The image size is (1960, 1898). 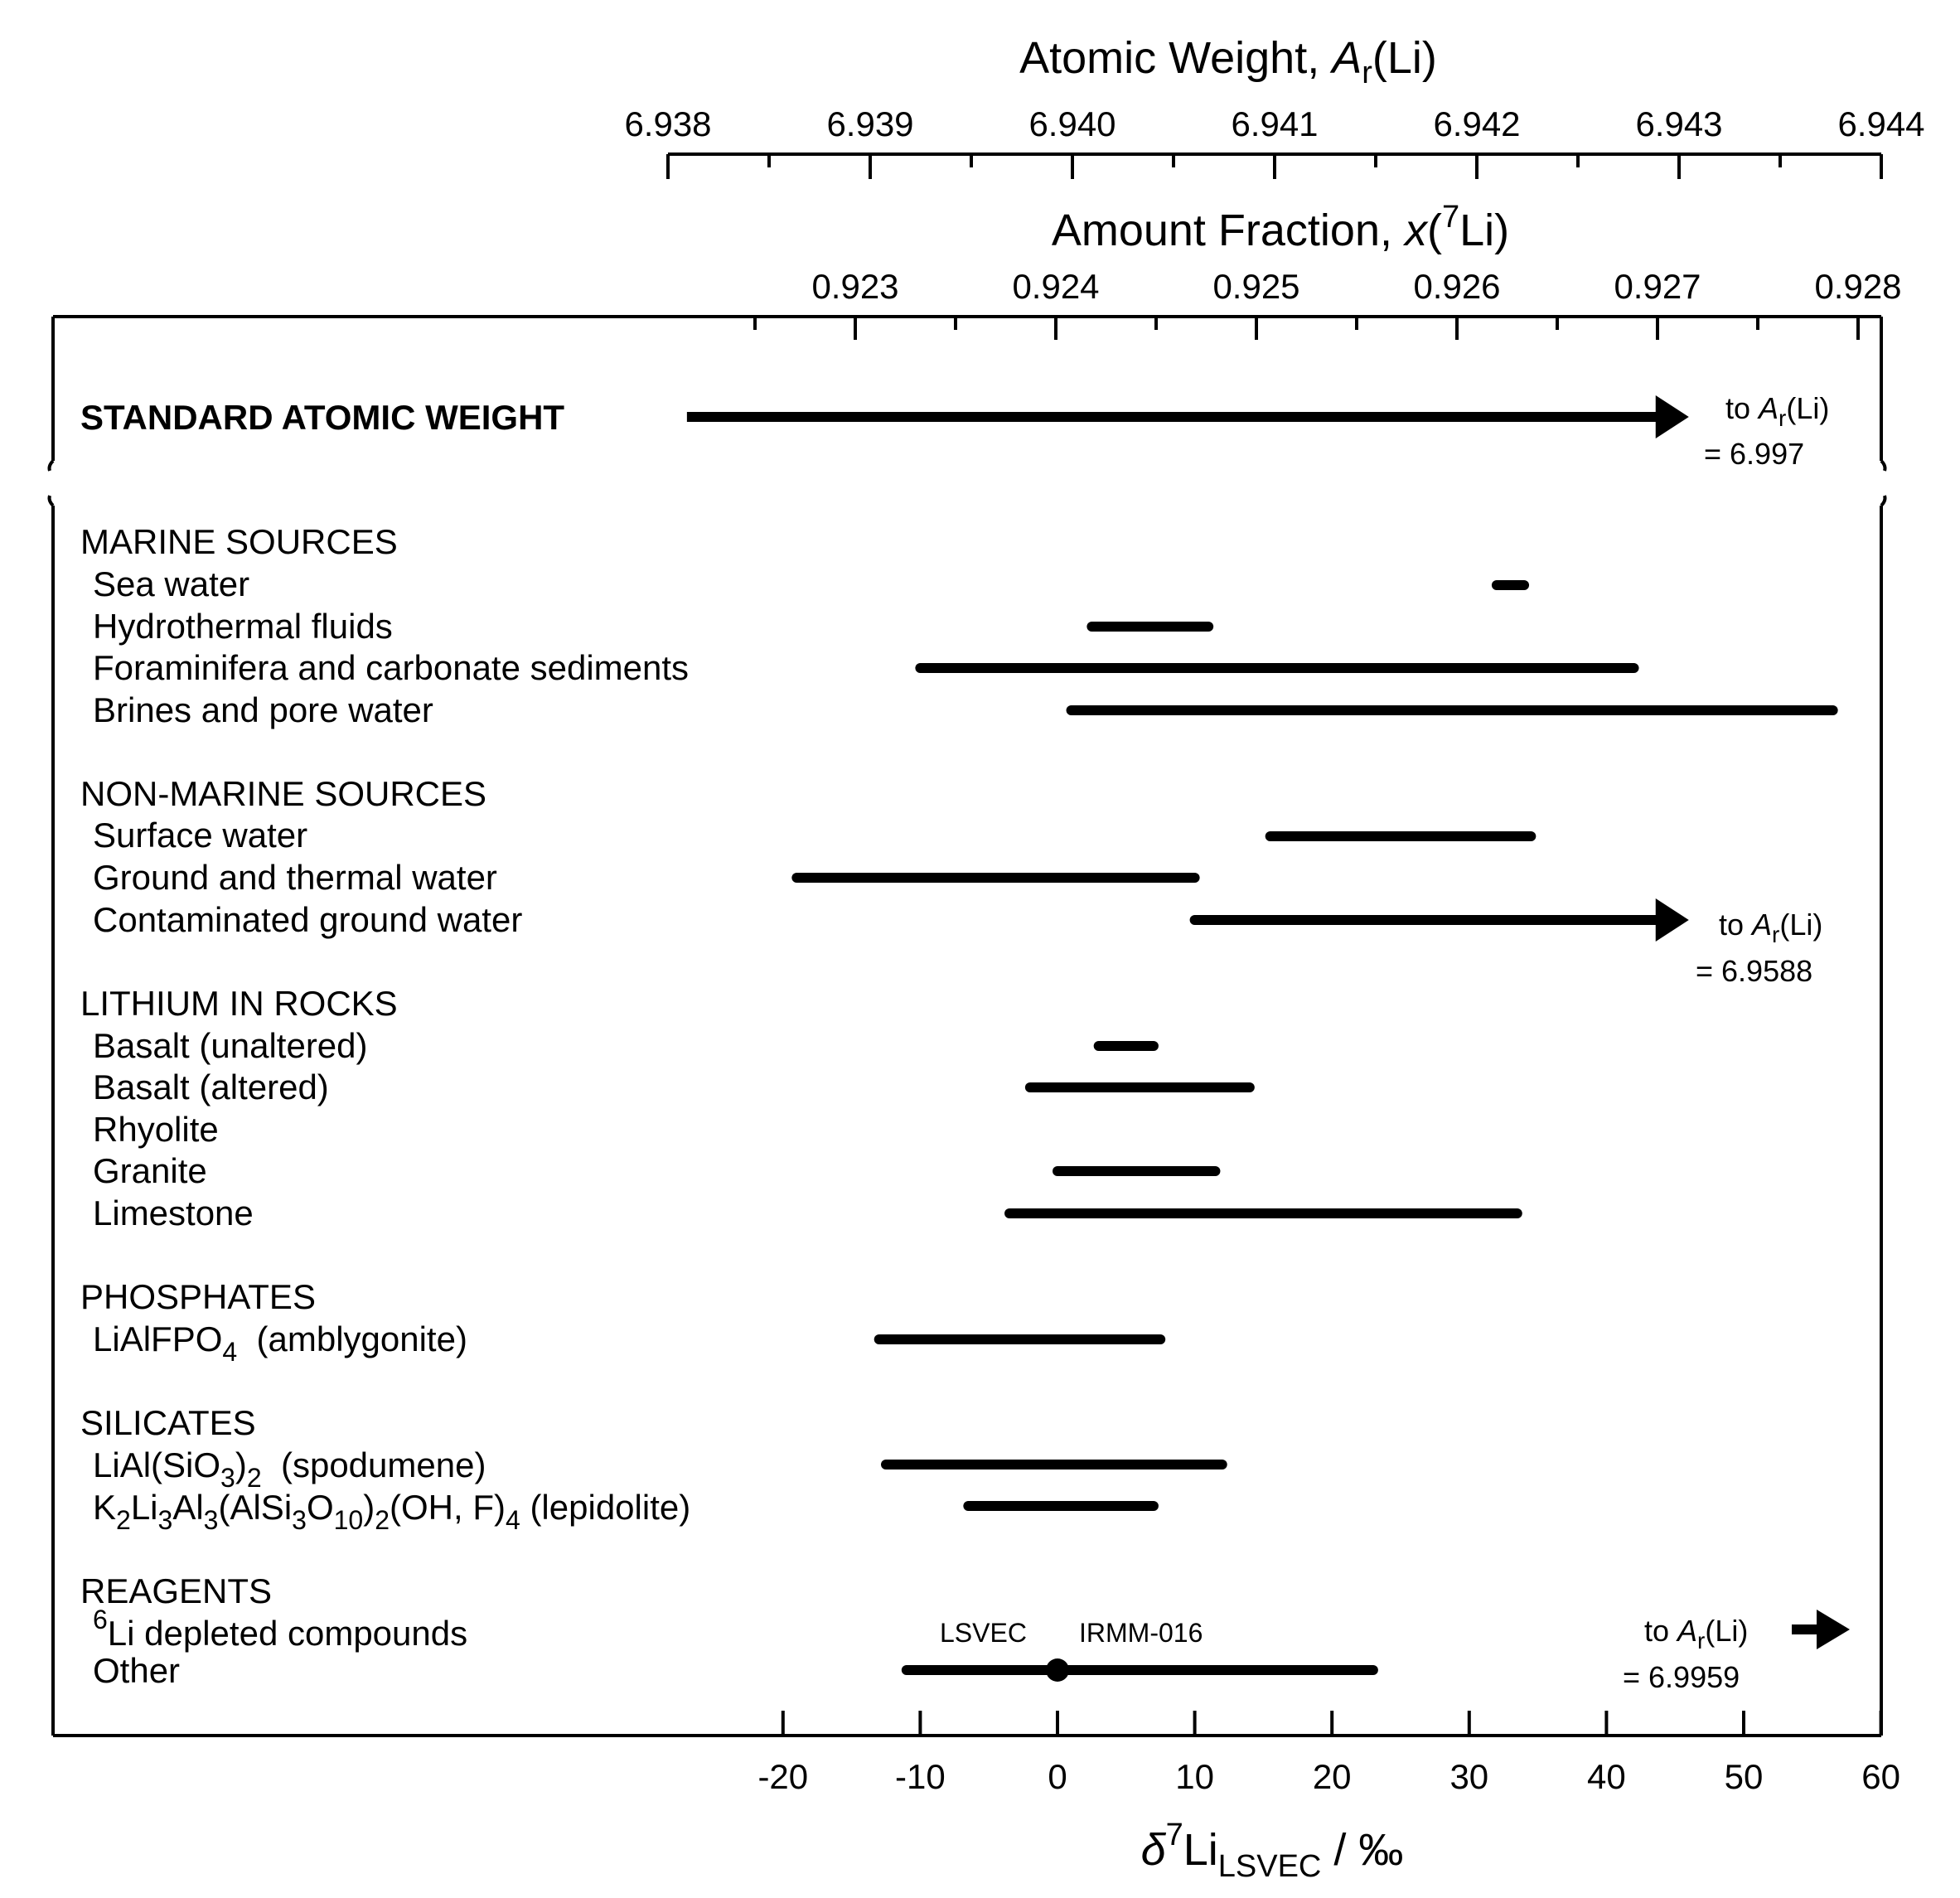 I want to click on atomic-weight-tick-label: 6.943, so click(x=1678, y=123).